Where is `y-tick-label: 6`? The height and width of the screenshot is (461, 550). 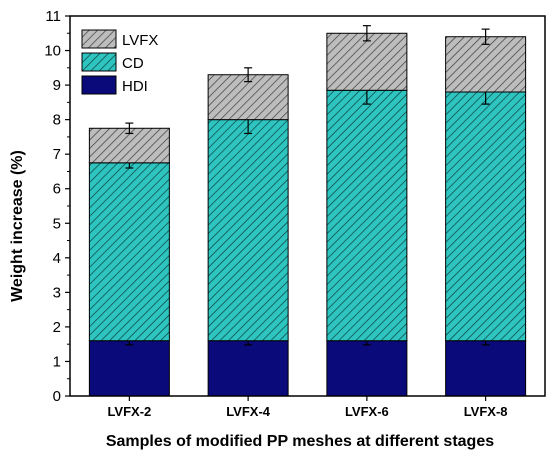
y-tick-label: 6 is located at coordinates (57, 189).